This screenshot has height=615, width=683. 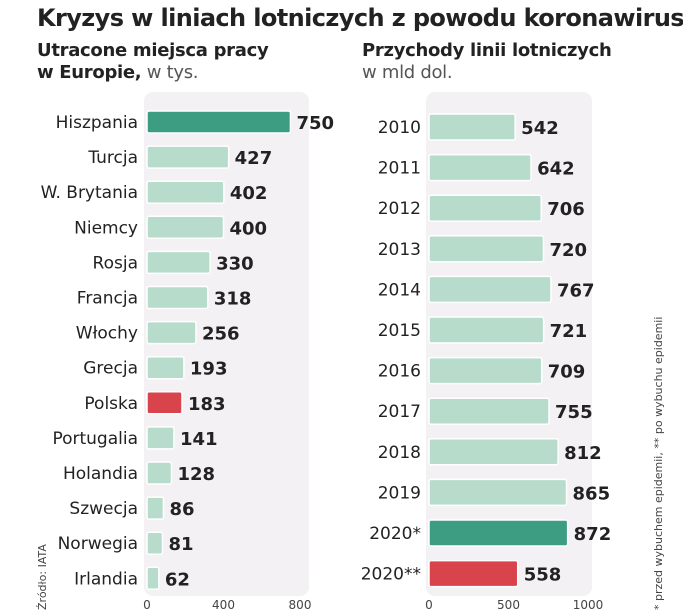 I want to click on category-label: 2015, so click(x=399, y=331).